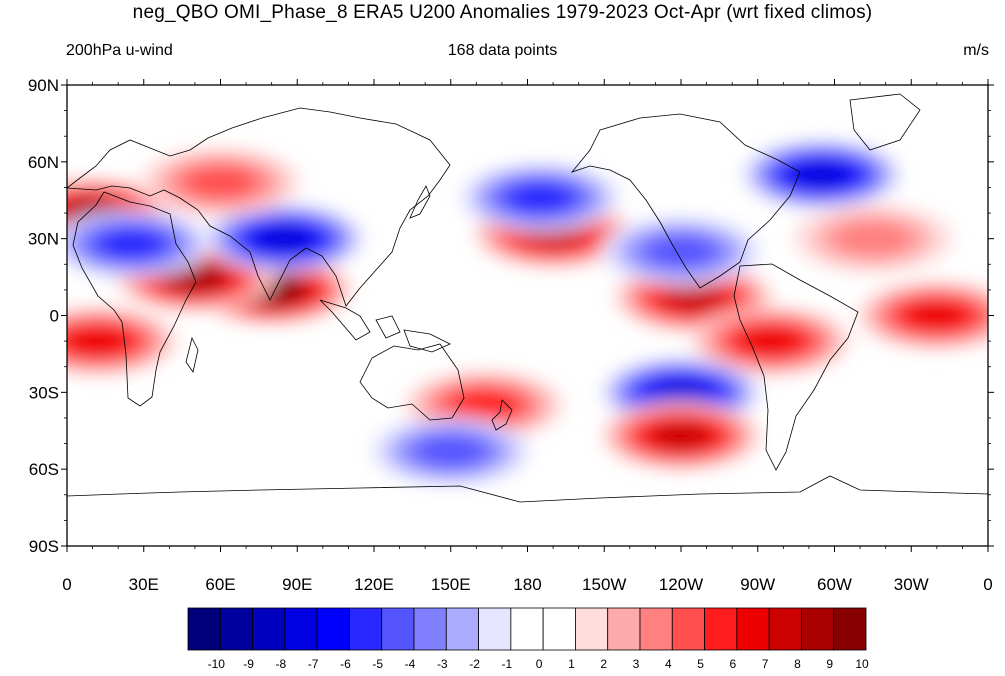  Describe the element at coordinates (374, 584) in the screenshot. I see `longitude-tick-label: 120E` at that location.